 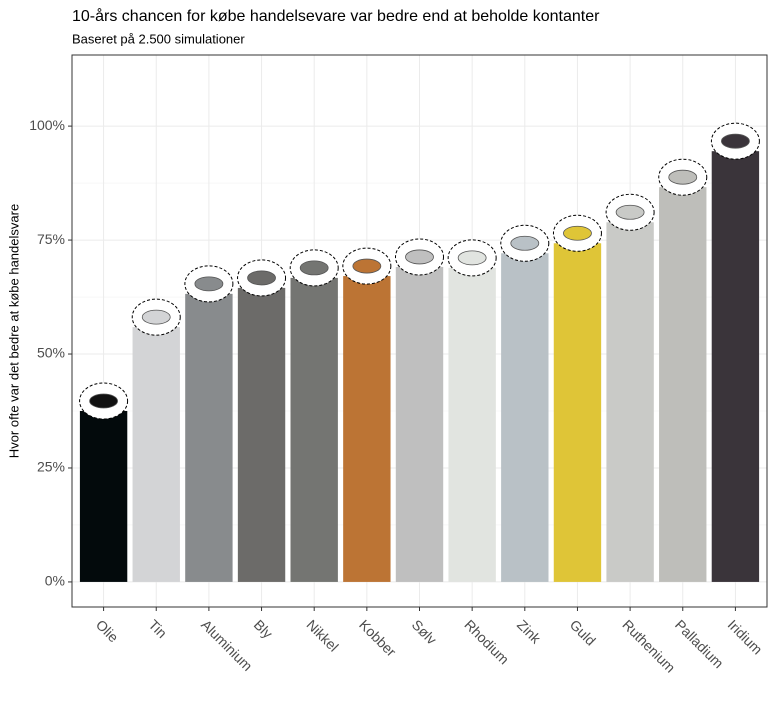 What do you see at coordinates (263, 628) in the screenshot?
I see `x-tick-label: Bly` at bounding box center [263, 628].